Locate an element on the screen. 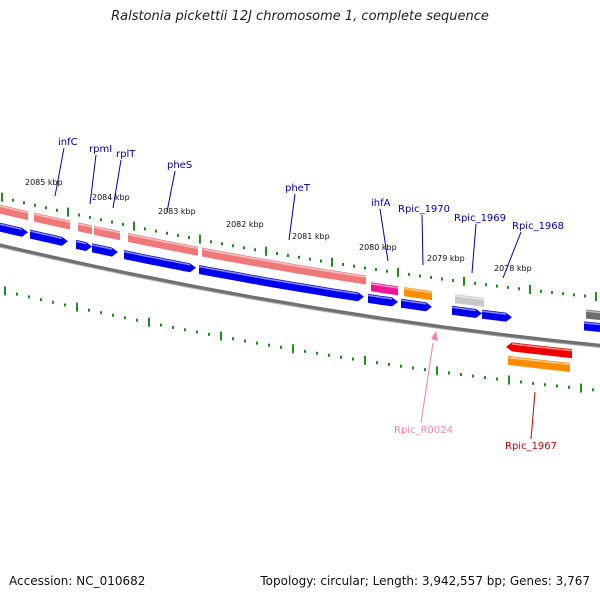  feature-rpic-1967-fill is located at coordinates (539, 350).